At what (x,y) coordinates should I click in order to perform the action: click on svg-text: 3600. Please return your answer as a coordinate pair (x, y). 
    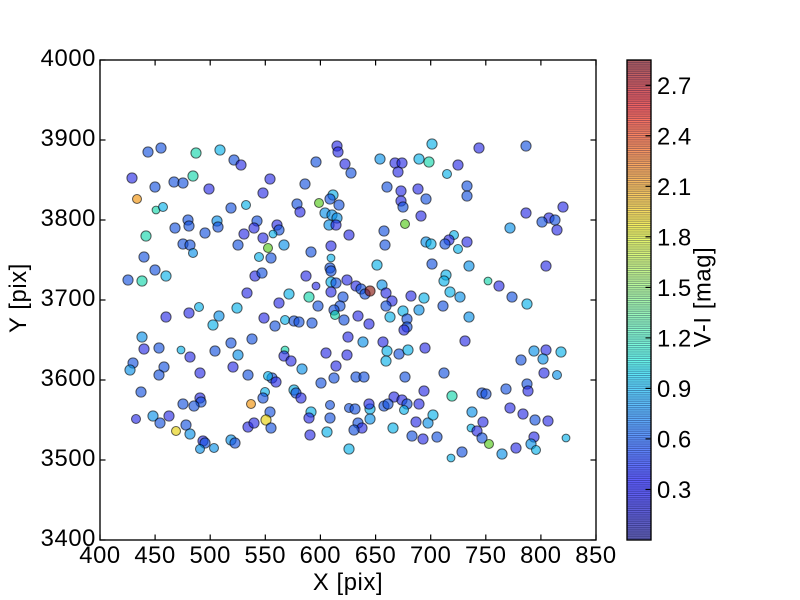
    Looking at the image, I should click on (68, 378).